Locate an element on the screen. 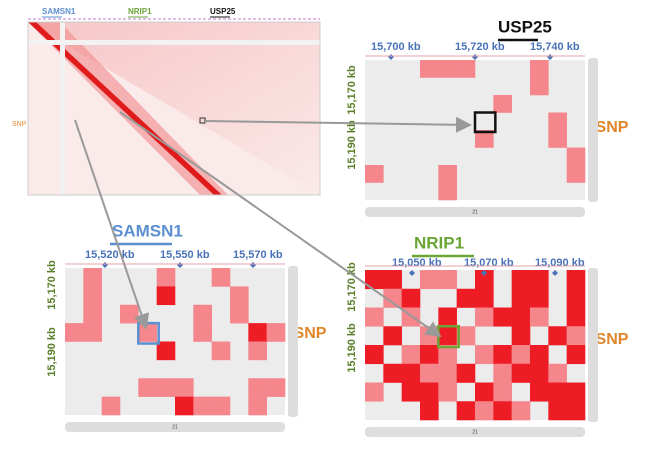 The image size is (665, 450). x-tick-label: 15,090 kb is located at coordinates (560, 263).